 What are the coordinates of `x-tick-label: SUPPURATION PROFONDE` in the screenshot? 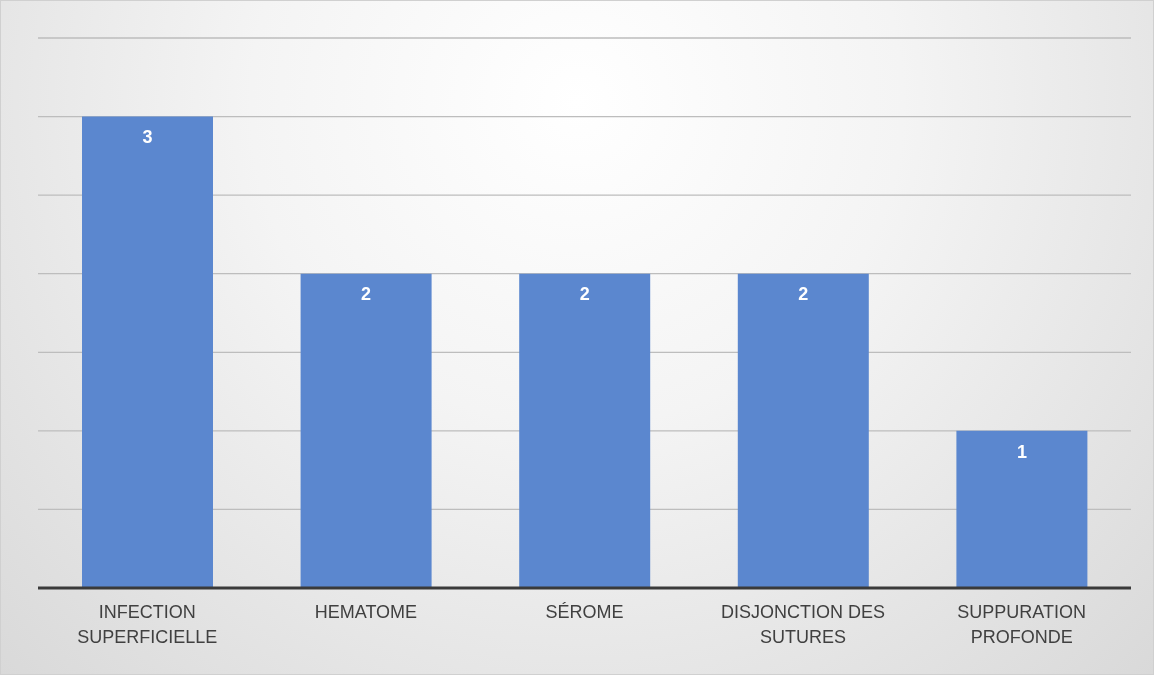 It's located at (1022, 624).